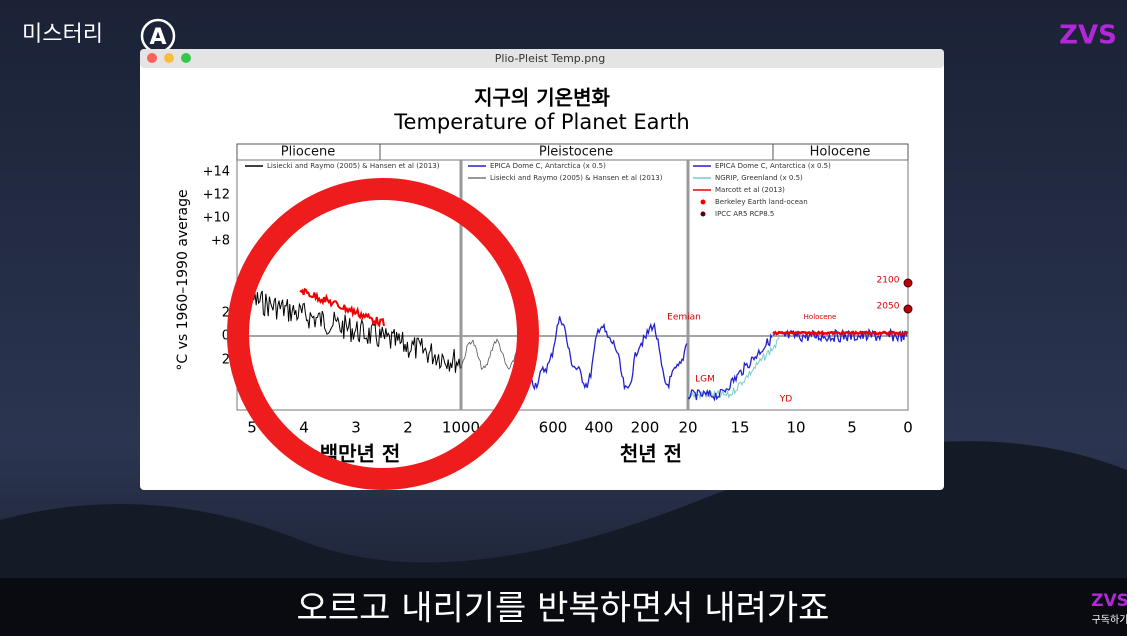  What do you see at coordinates (186, 58) in the screenshot?
I see `zoom-button` at bounding box center [186, 58].